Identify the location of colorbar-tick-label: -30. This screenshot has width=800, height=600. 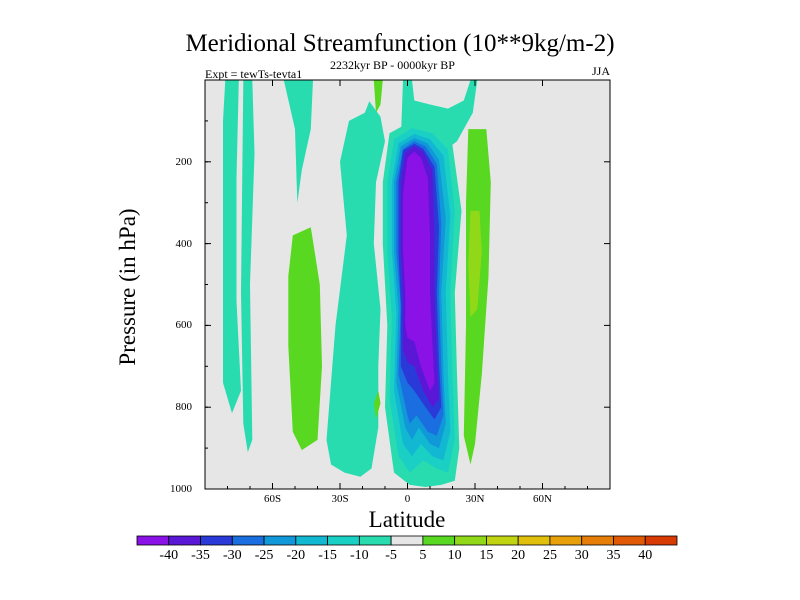
(232, 555).